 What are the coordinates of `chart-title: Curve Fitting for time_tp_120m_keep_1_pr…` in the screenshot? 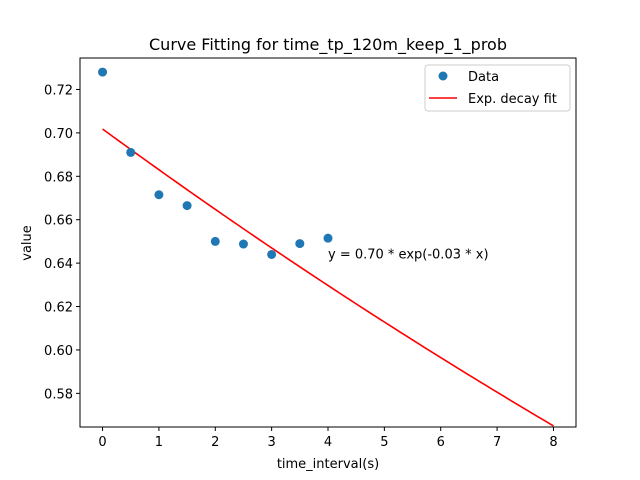 It's located at (328, 45).